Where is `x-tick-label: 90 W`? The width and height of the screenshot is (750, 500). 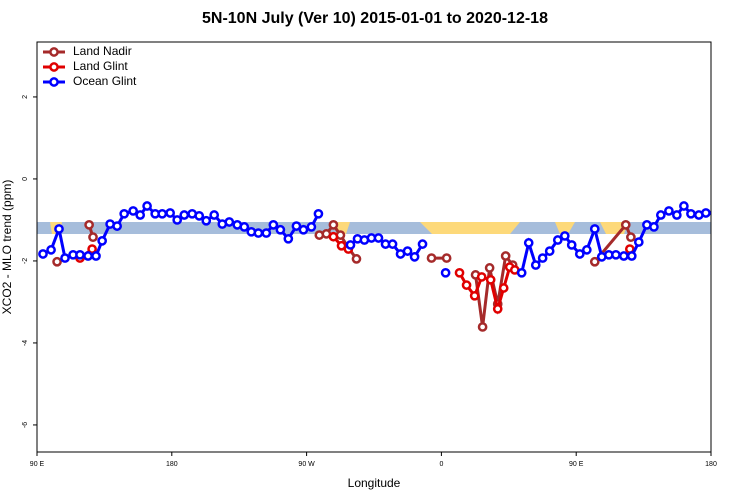 x-tick-label: 90 W is located at coordinates (306, 464).